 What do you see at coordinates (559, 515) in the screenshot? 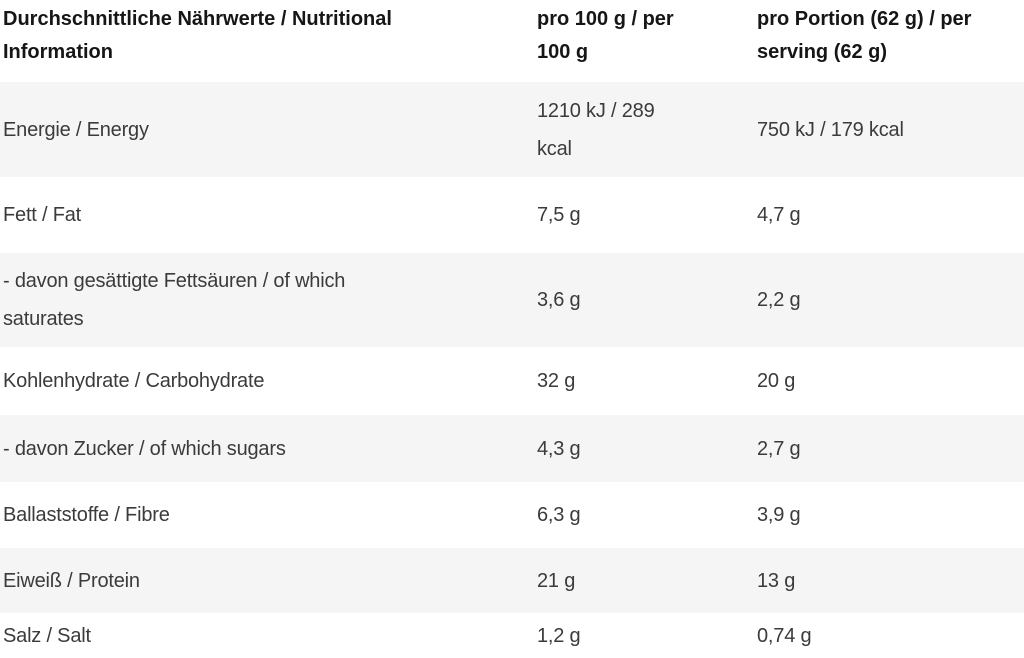
I see `per-100g-value: 6,3 g` at bounding box center [559, 515].